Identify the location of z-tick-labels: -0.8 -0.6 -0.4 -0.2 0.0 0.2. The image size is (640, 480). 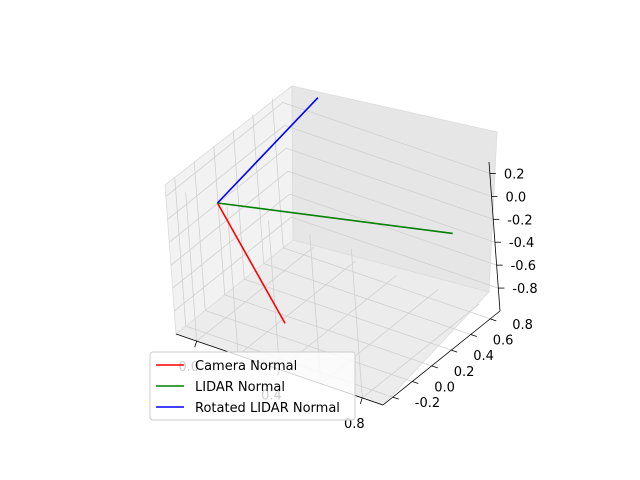
(513, 232).